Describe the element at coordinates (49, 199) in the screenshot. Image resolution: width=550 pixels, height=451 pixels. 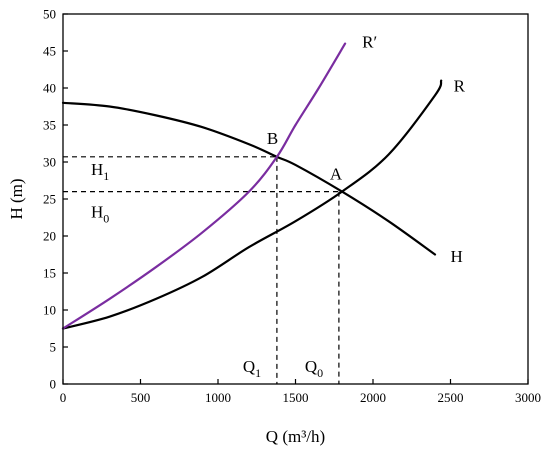
I see `y-tick-label: 25` at that location.